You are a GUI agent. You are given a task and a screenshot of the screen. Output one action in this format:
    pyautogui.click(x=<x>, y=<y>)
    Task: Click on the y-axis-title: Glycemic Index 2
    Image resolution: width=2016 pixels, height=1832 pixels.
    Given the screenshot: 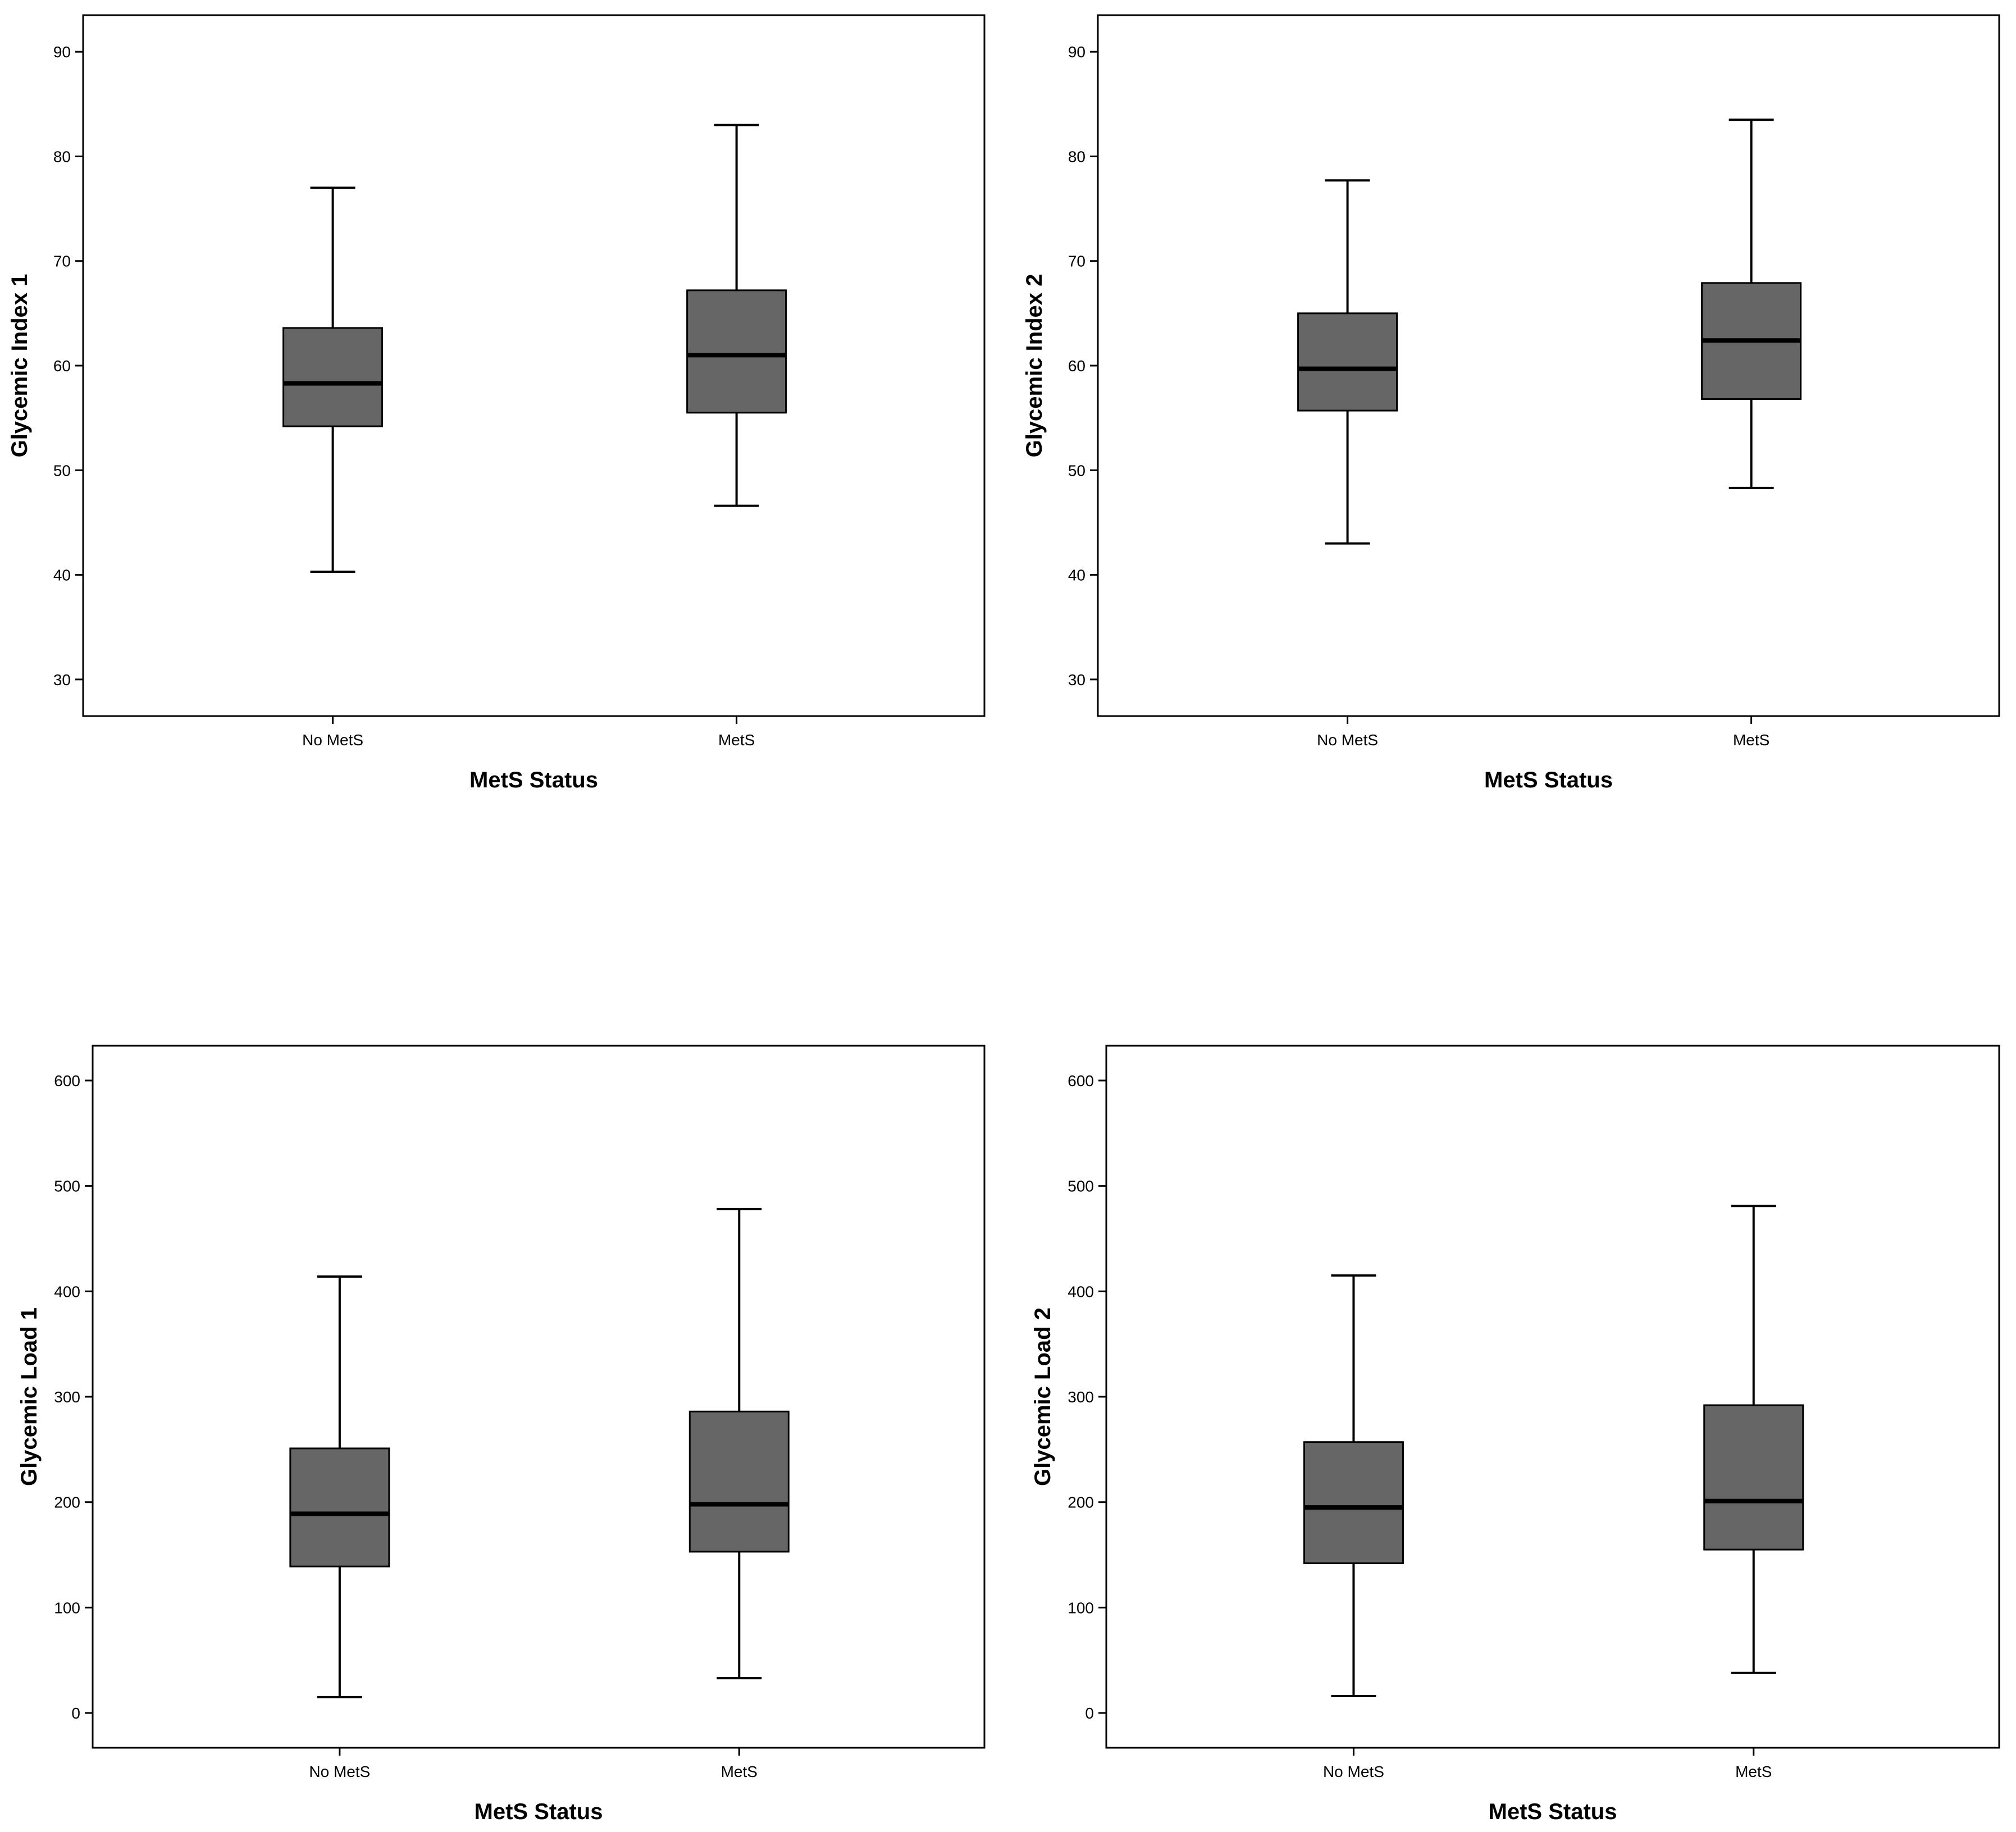 What is the action you would take?
    pyautogui.click(x=1034, y=366)
    